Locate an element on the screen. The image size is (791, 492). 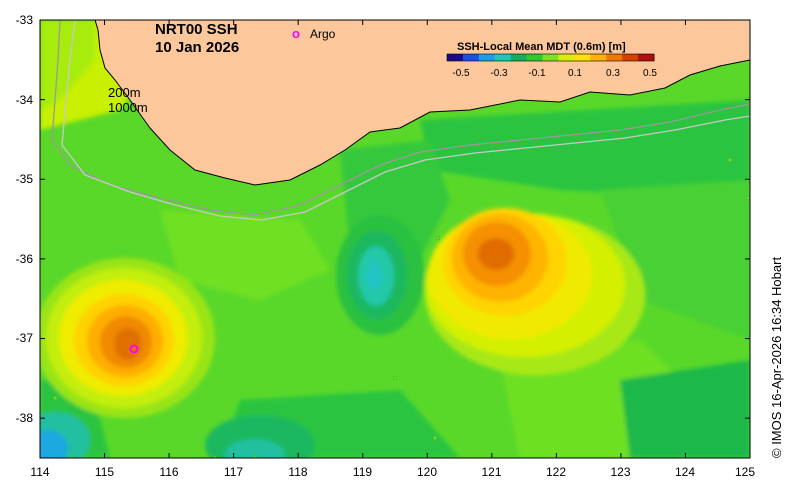
x-tick-label: 115 is located at coordinates (104, 472).